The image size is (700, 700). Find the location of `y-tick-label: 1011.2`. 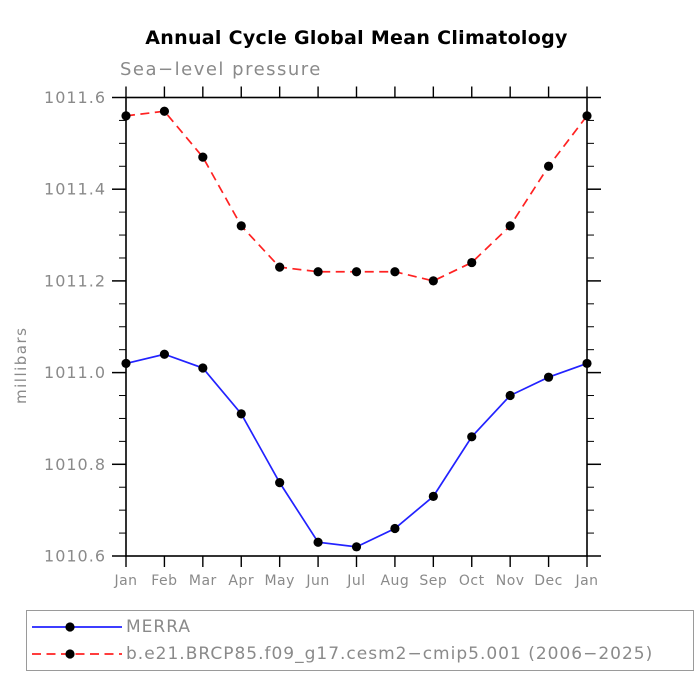

y-tick-label: 1011.2 is located at coordinates (75, 280).